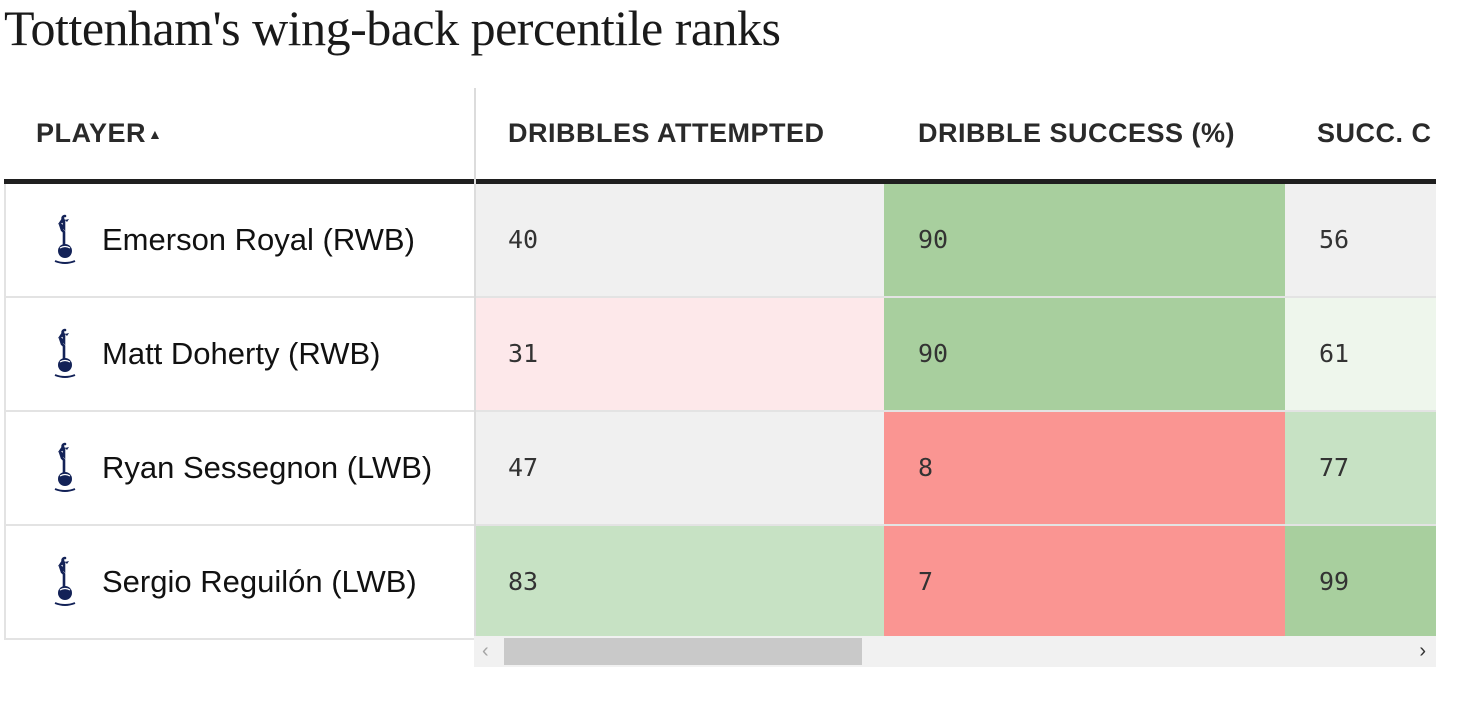 This screenshot has width=1460, height=701. I want to click on percentile-cell: 31, so click(679, 354).